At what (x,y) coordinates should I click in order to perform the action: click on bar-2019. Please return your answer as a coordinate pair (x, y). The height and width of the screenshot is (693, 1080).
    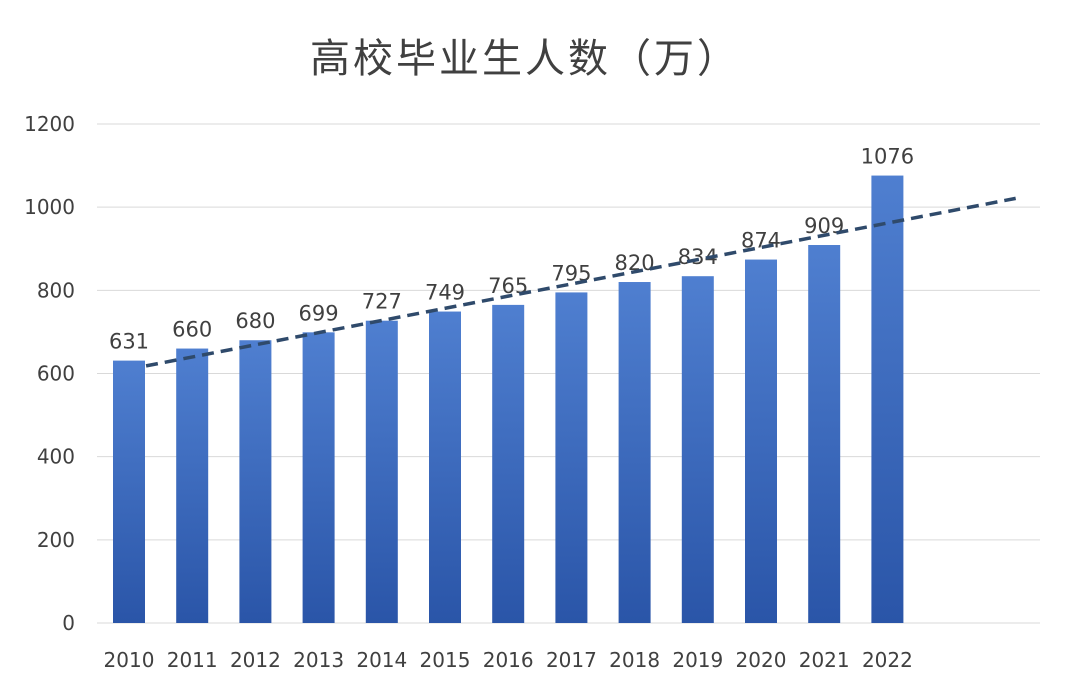
    Looking at the image, I should click on (697, 449).